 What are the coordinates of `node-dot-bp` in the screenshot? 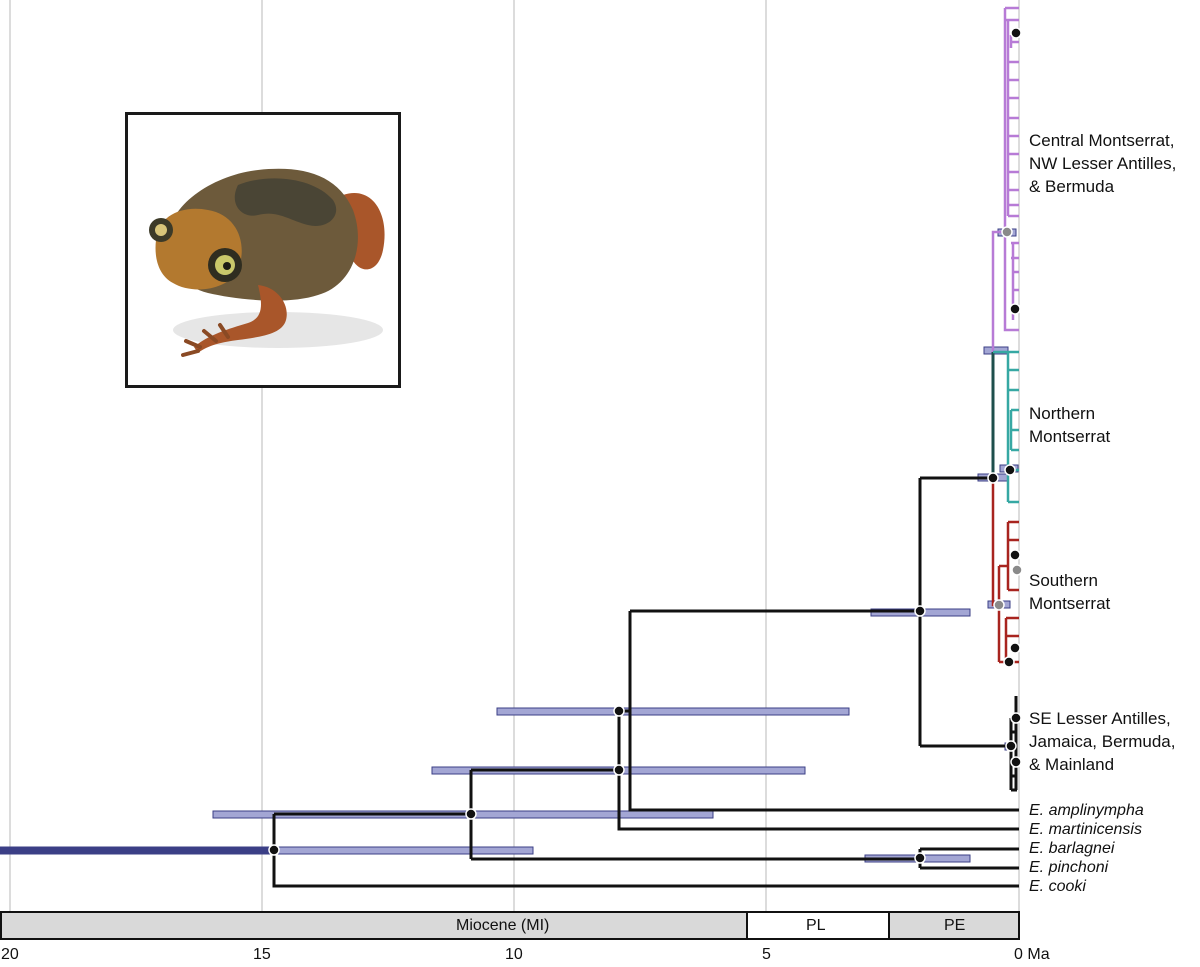 It's located at (920, 858).